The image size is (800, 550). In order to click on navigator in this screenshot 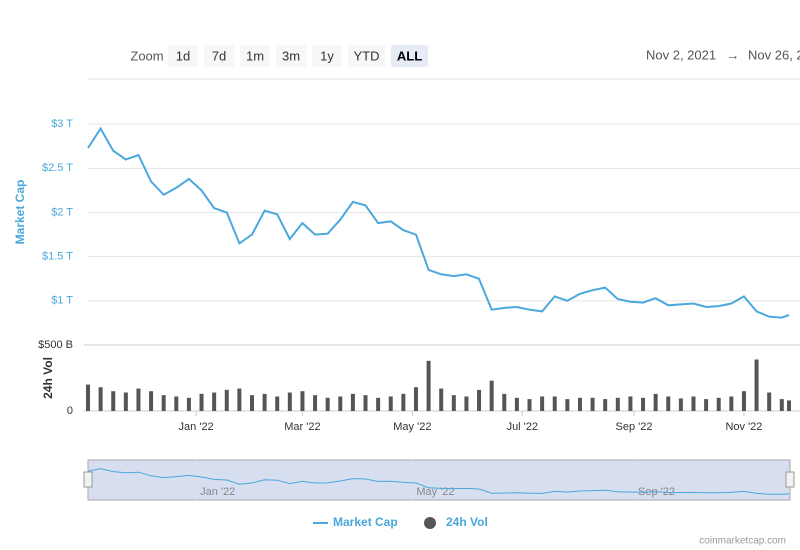, I will do `click(439, 480)`.